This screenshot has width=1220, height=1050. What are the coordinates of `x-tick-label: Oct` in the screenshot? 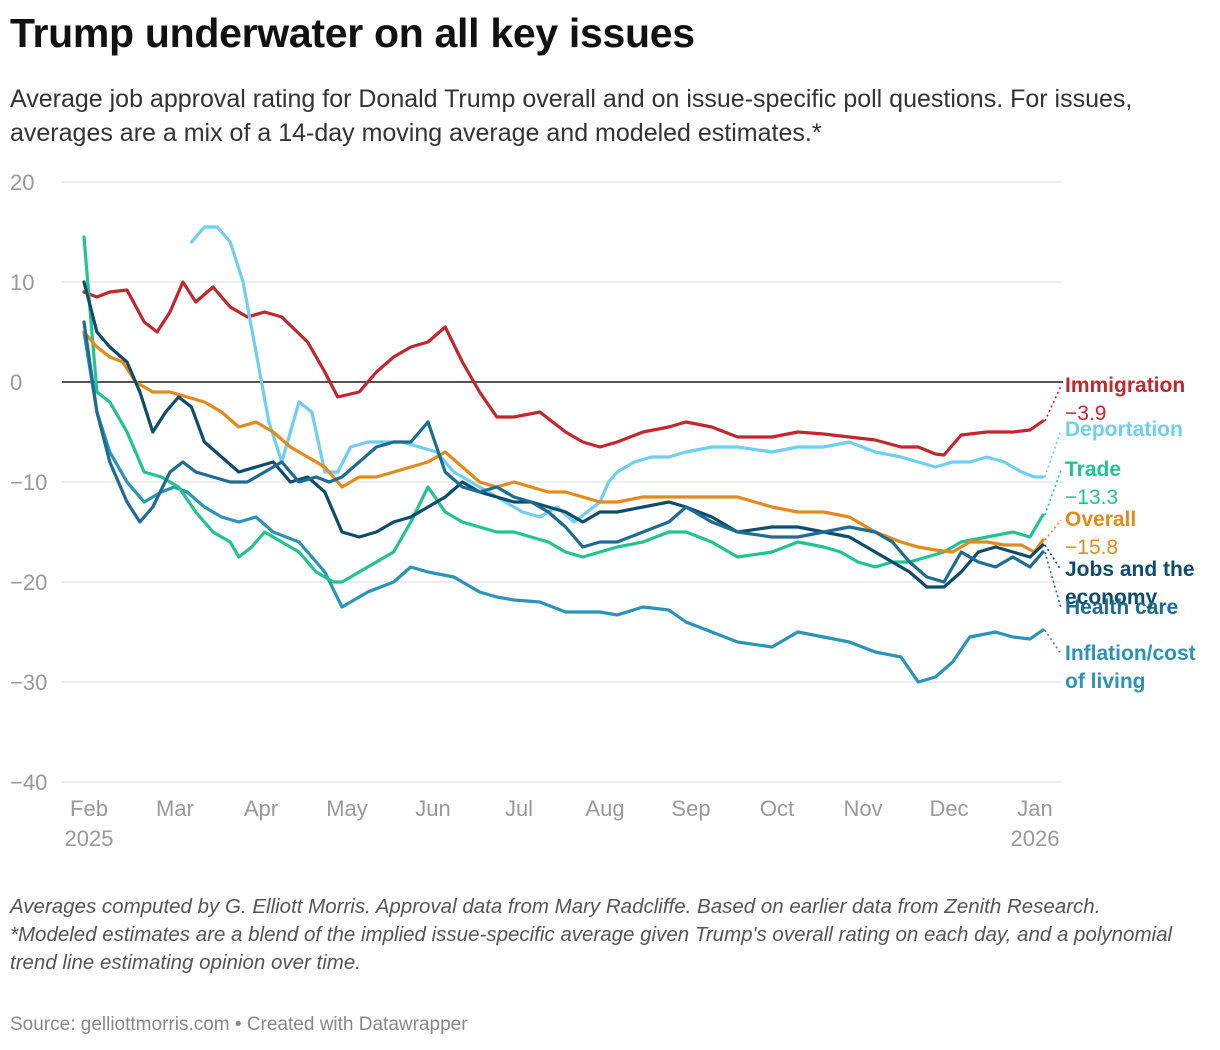 It's located at (777, 808).